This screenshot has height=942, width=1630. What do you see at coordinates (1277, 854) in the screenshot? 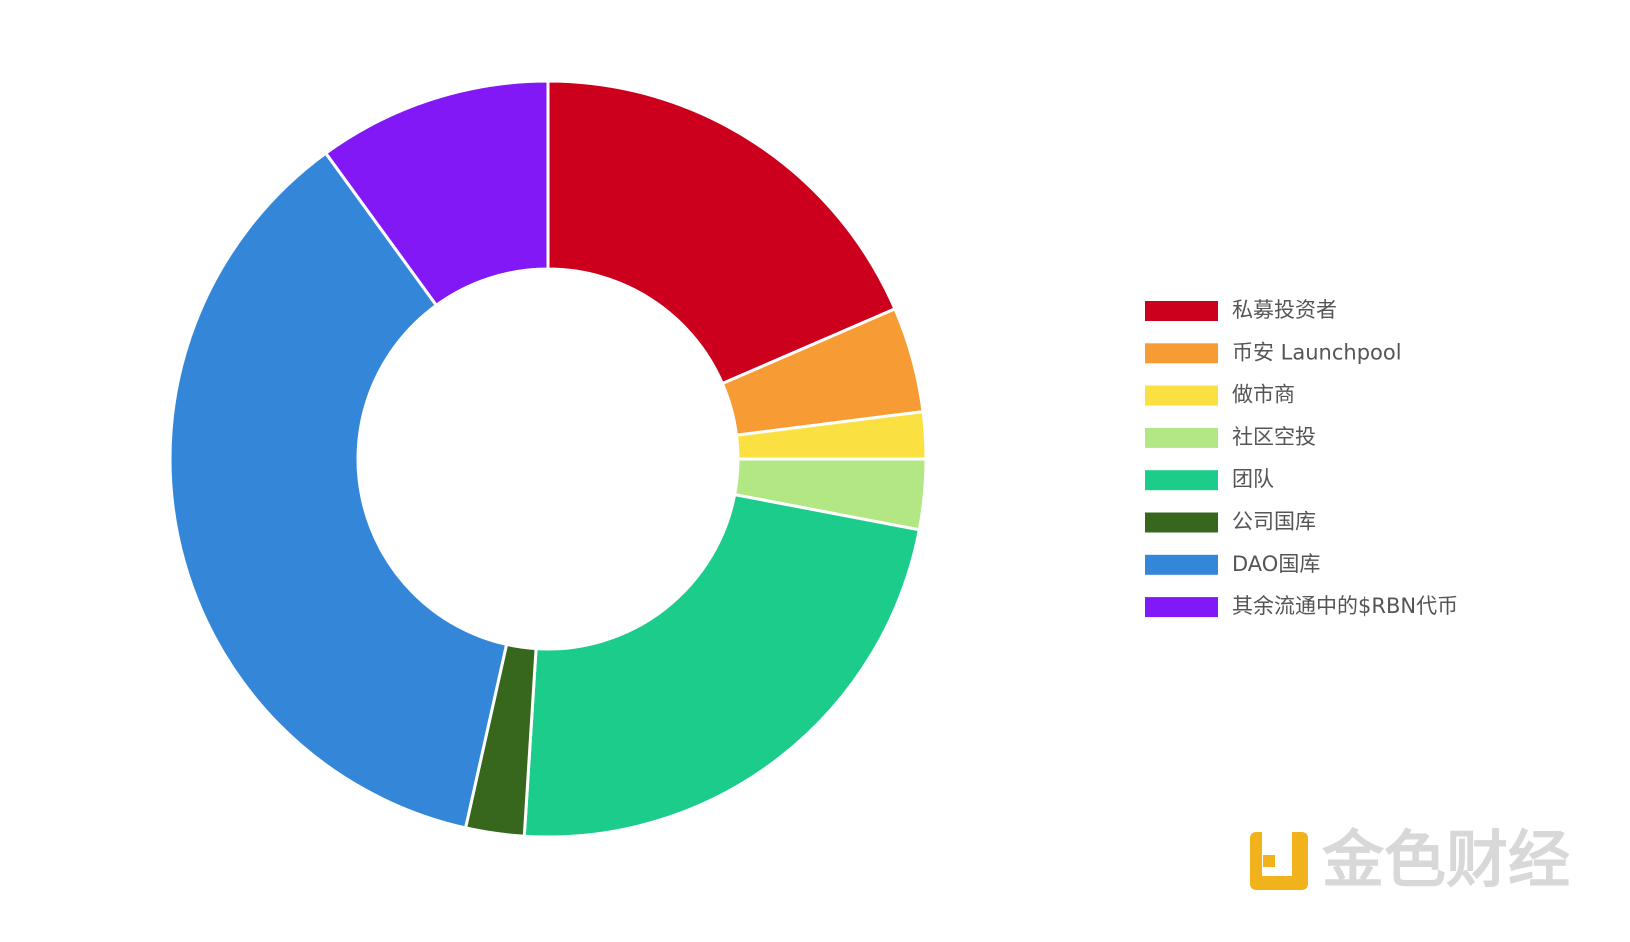
I see `logo-cut` at bounding box center [1277, 854].